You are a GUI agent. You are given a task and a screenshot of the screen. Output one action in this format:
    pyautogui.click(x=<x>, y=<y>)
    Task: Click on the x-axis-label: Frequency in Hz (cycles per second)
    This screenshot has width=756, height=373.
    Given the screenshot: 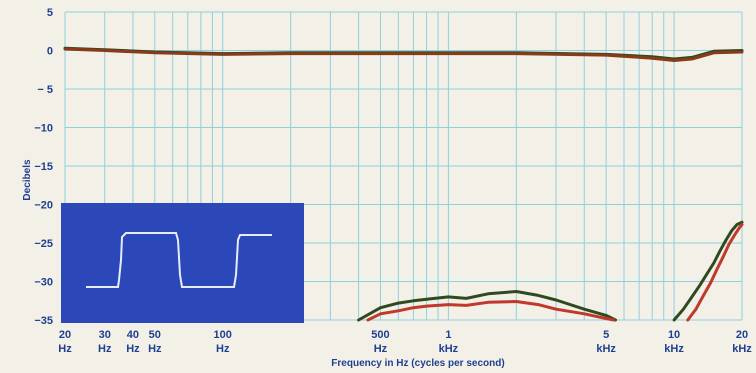 What is the action you would take?
    pyautogui.click(x=417, y=363)
    